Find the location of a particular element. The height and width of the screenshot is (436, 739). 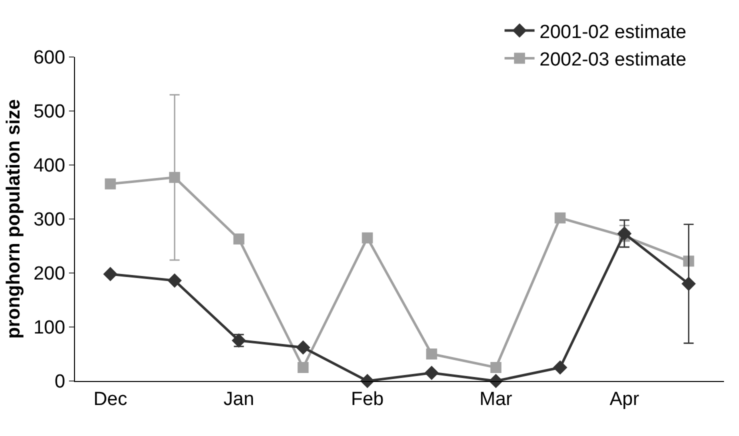

y-tick-label: 100 is located at coordinates (49, 328).